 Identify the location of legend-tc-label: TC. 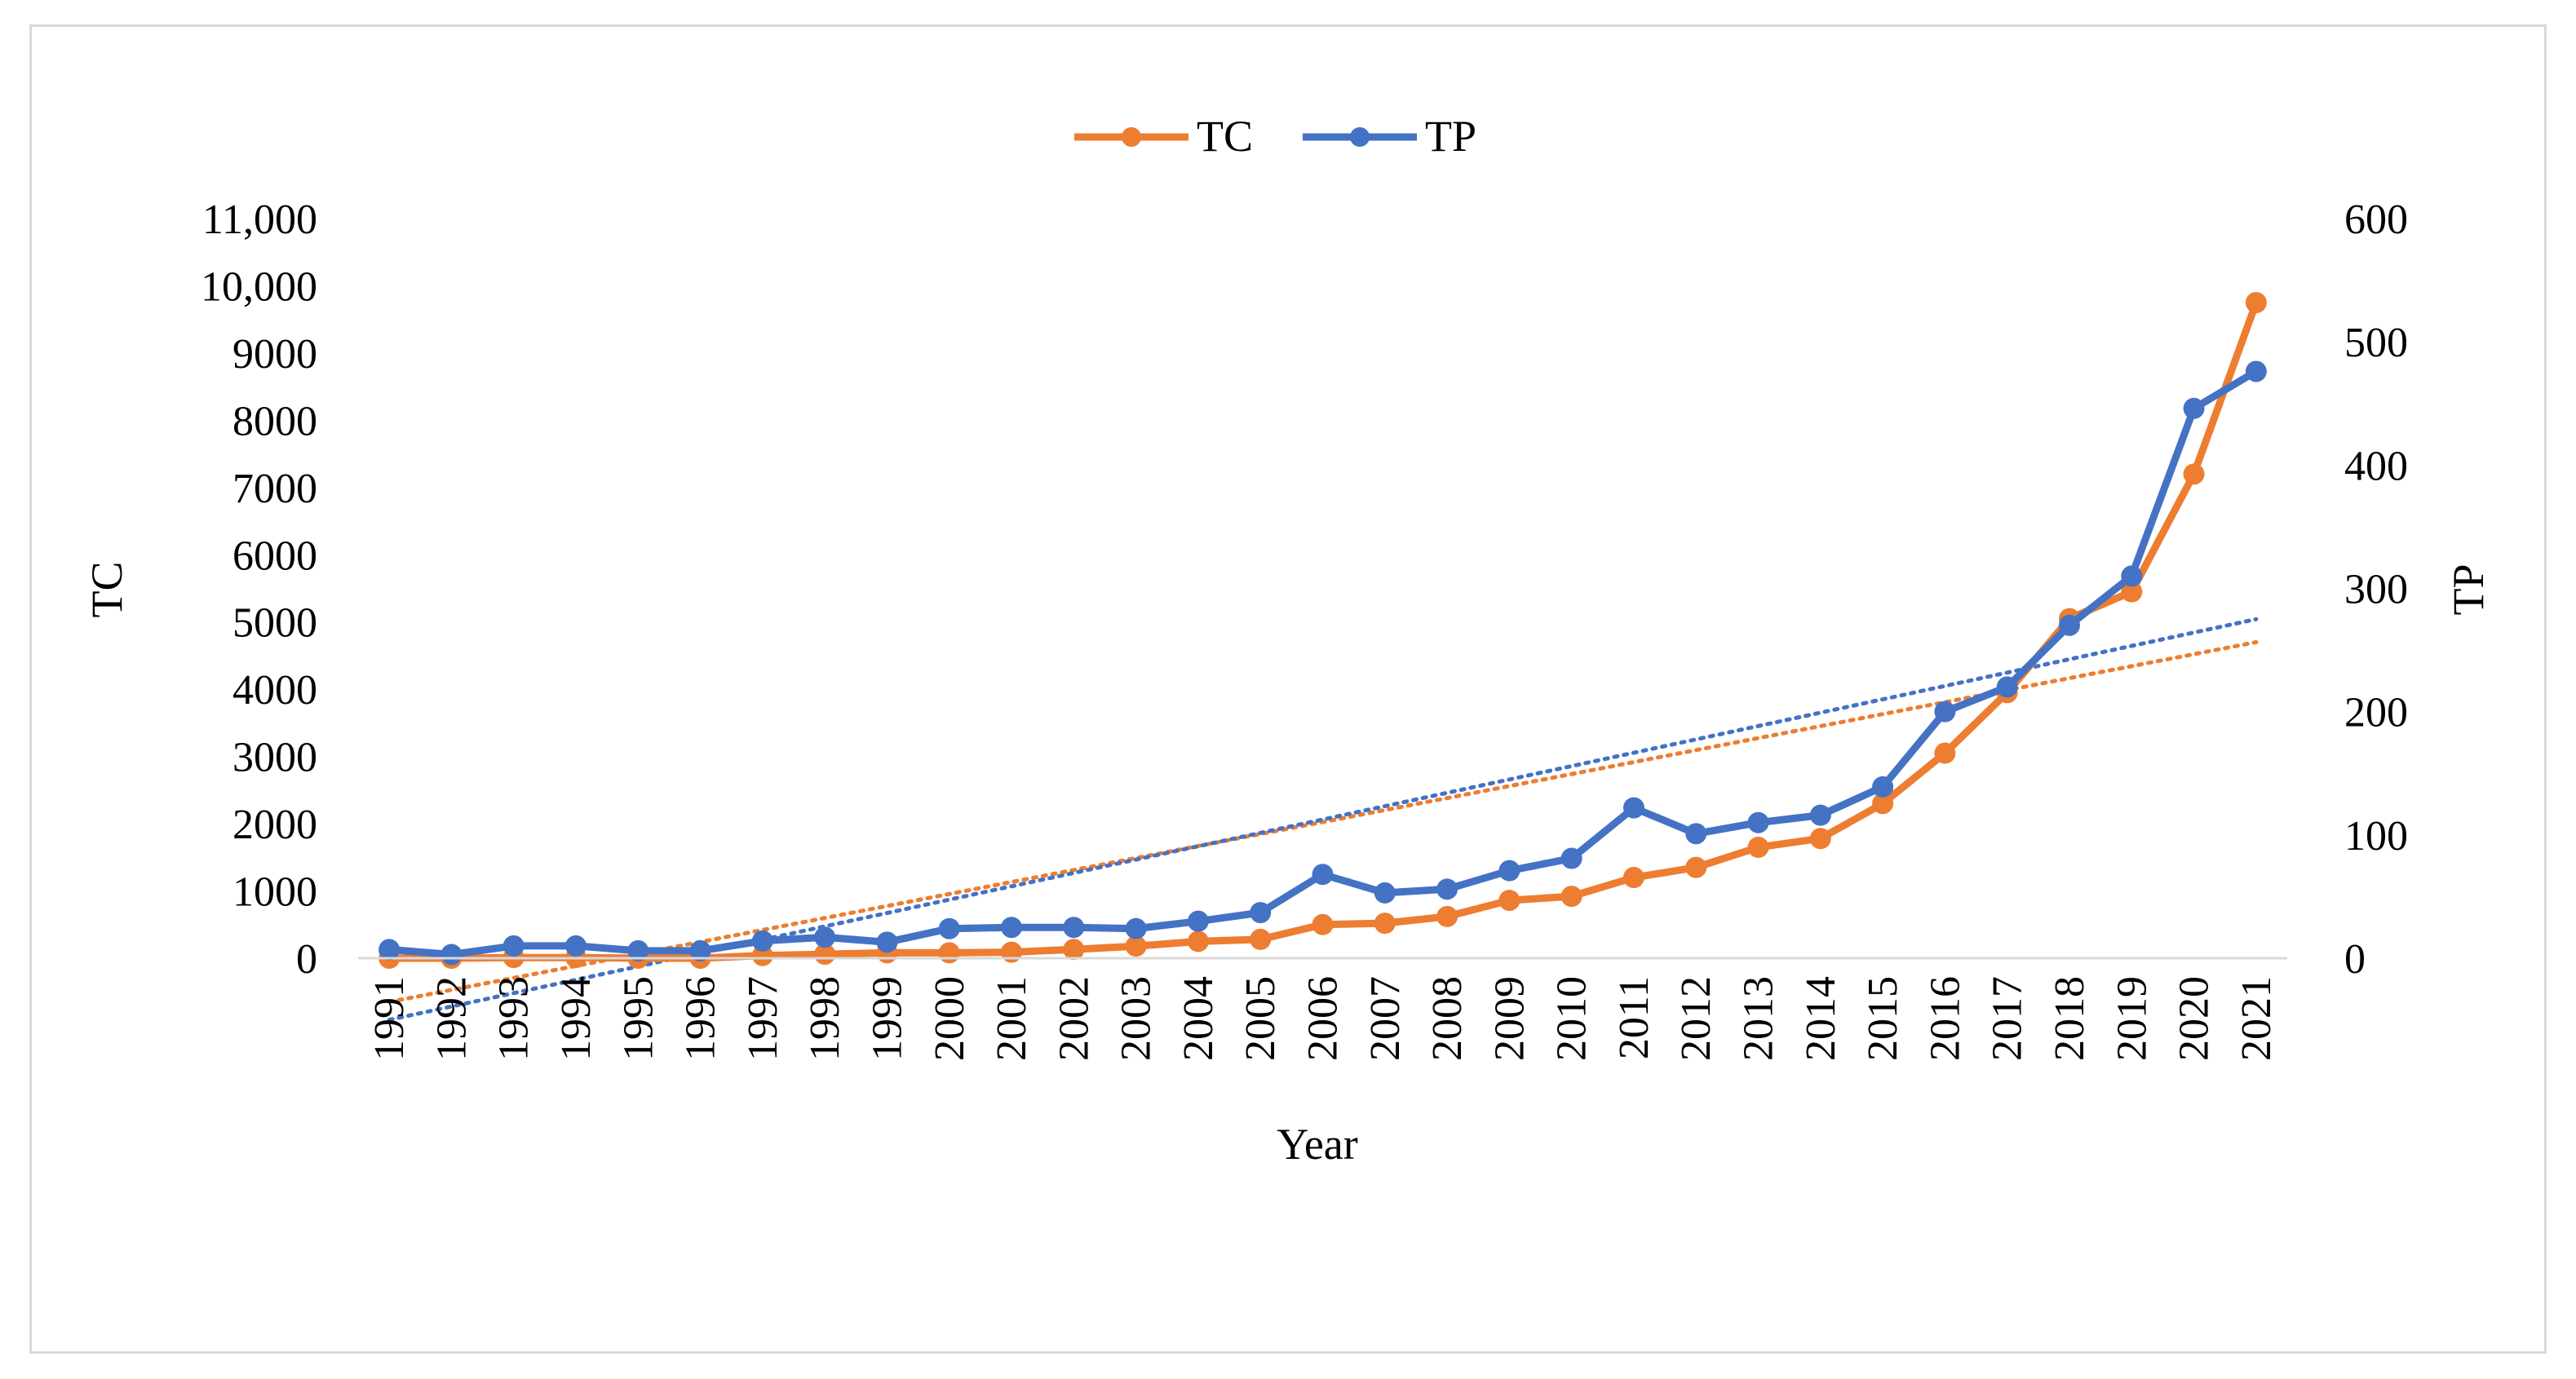
(1225, 137).